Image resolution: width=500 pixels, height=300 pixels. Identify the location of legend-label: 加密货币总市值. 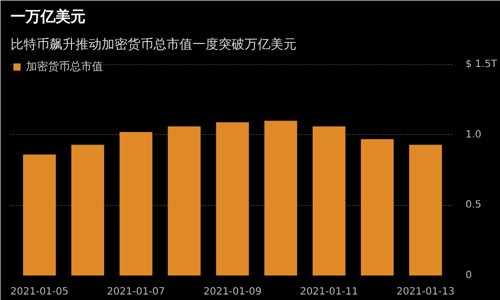
(64, 66).